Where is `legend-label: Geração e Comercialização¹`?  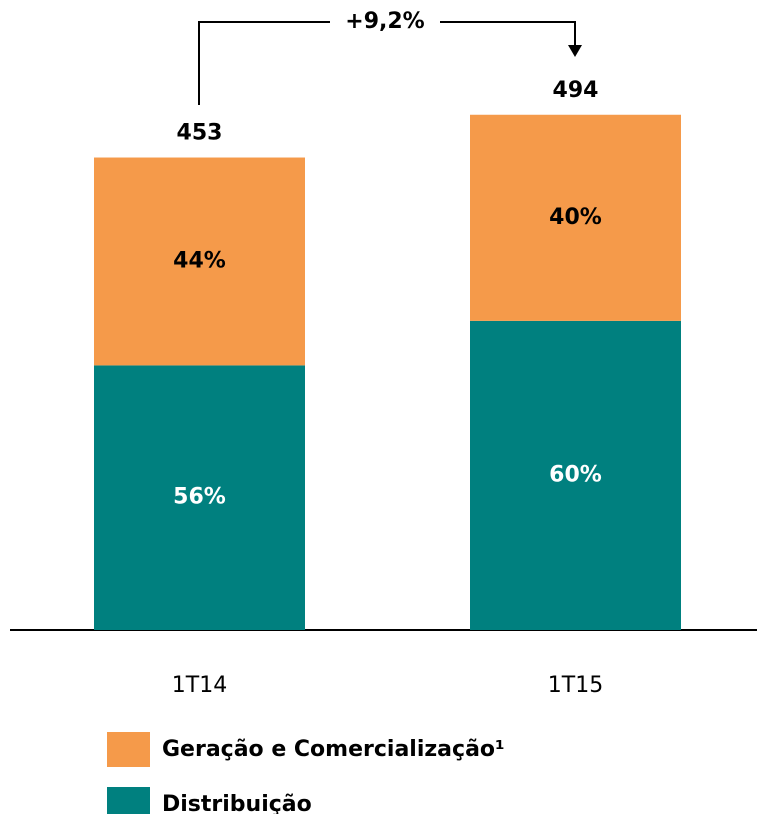 legend-label: Geração e Comercialização¹ is located at coordinates (333, 749).